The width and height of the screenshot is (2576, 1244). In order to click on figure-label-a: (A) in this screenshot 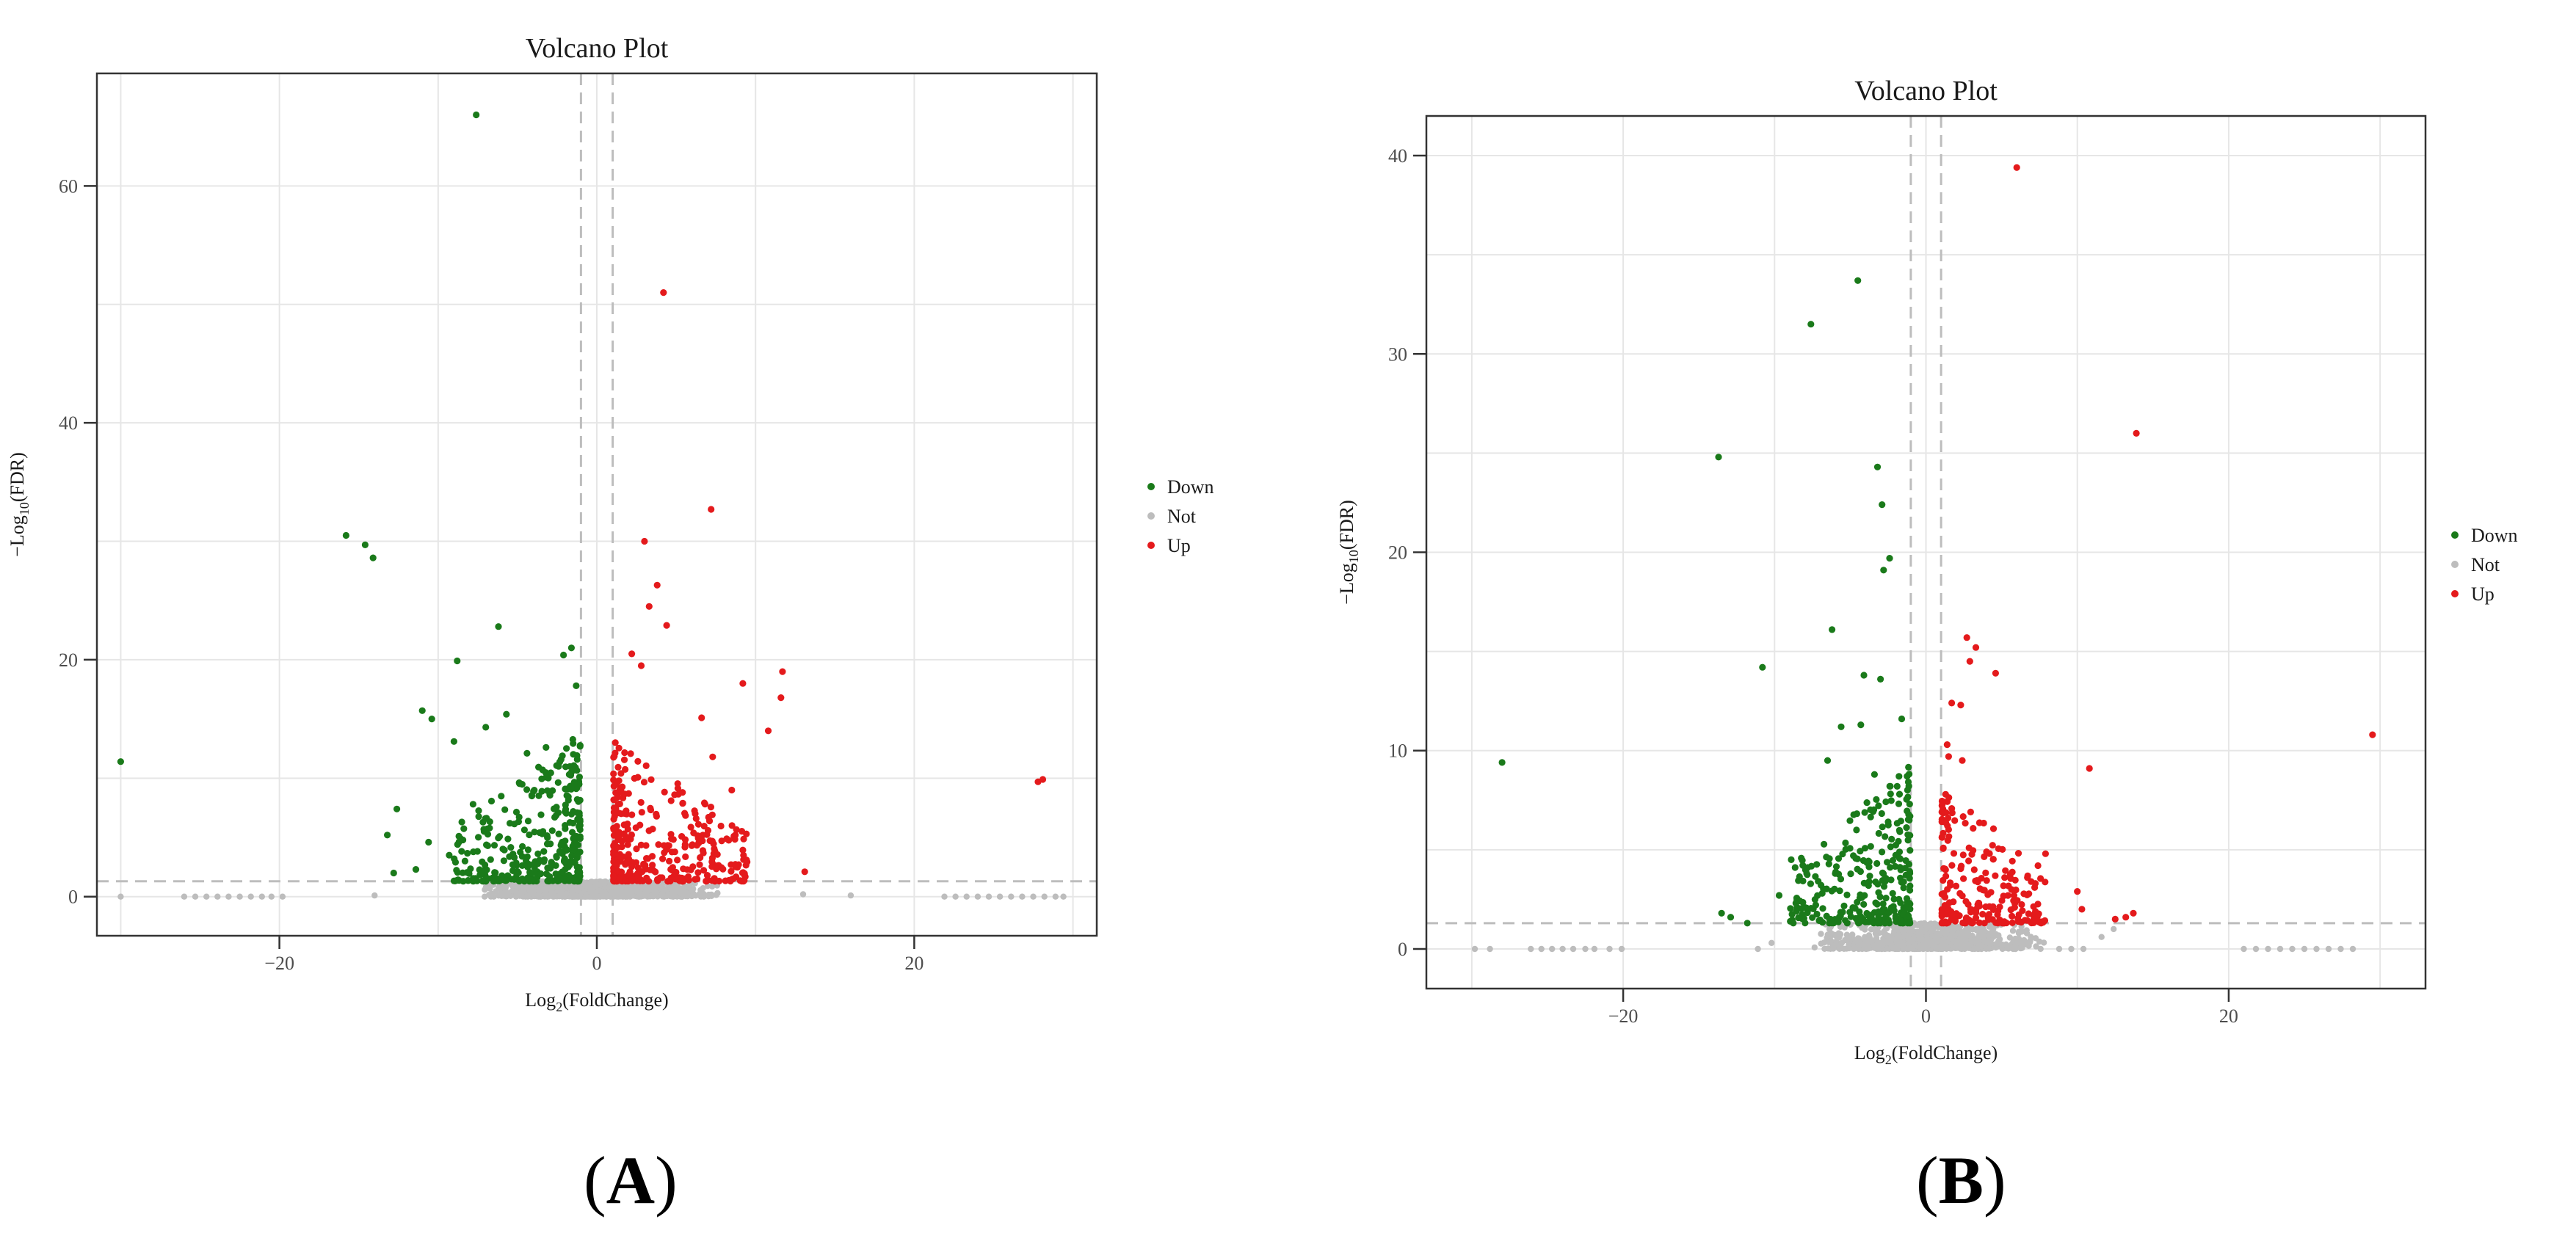, I will do `click(631, 1180)`.